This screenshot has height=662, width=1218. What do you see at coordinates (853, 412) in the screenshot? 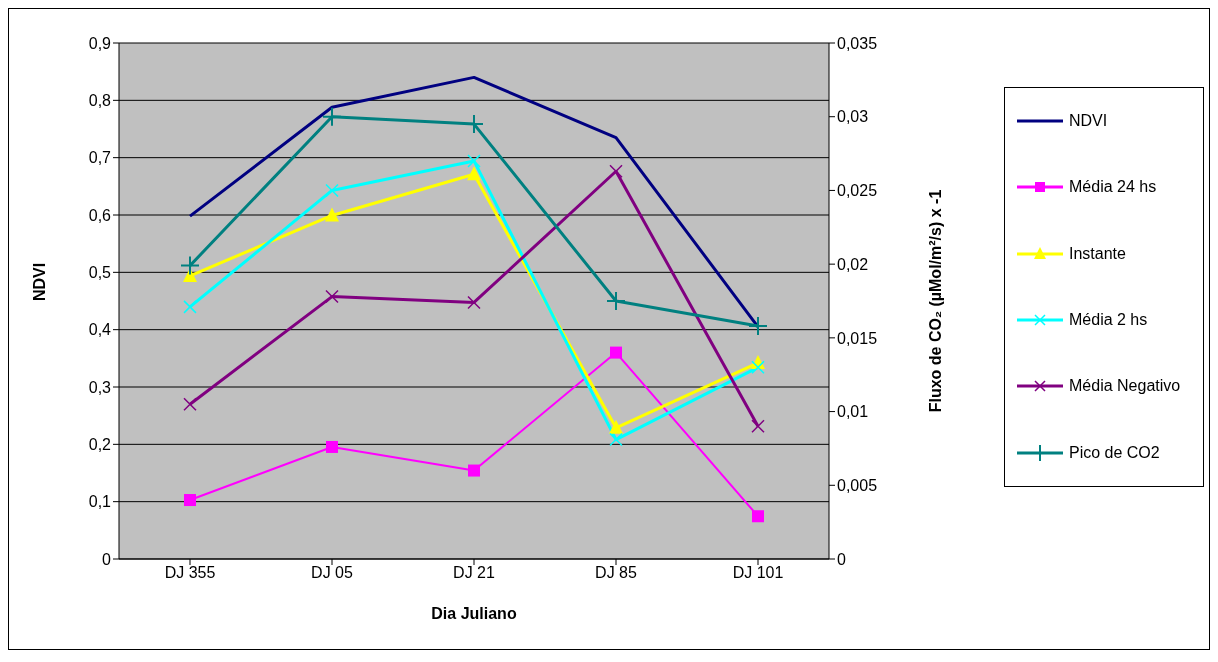
I see `y2-tick-label: 0,01` at bounding box center [853, 412].